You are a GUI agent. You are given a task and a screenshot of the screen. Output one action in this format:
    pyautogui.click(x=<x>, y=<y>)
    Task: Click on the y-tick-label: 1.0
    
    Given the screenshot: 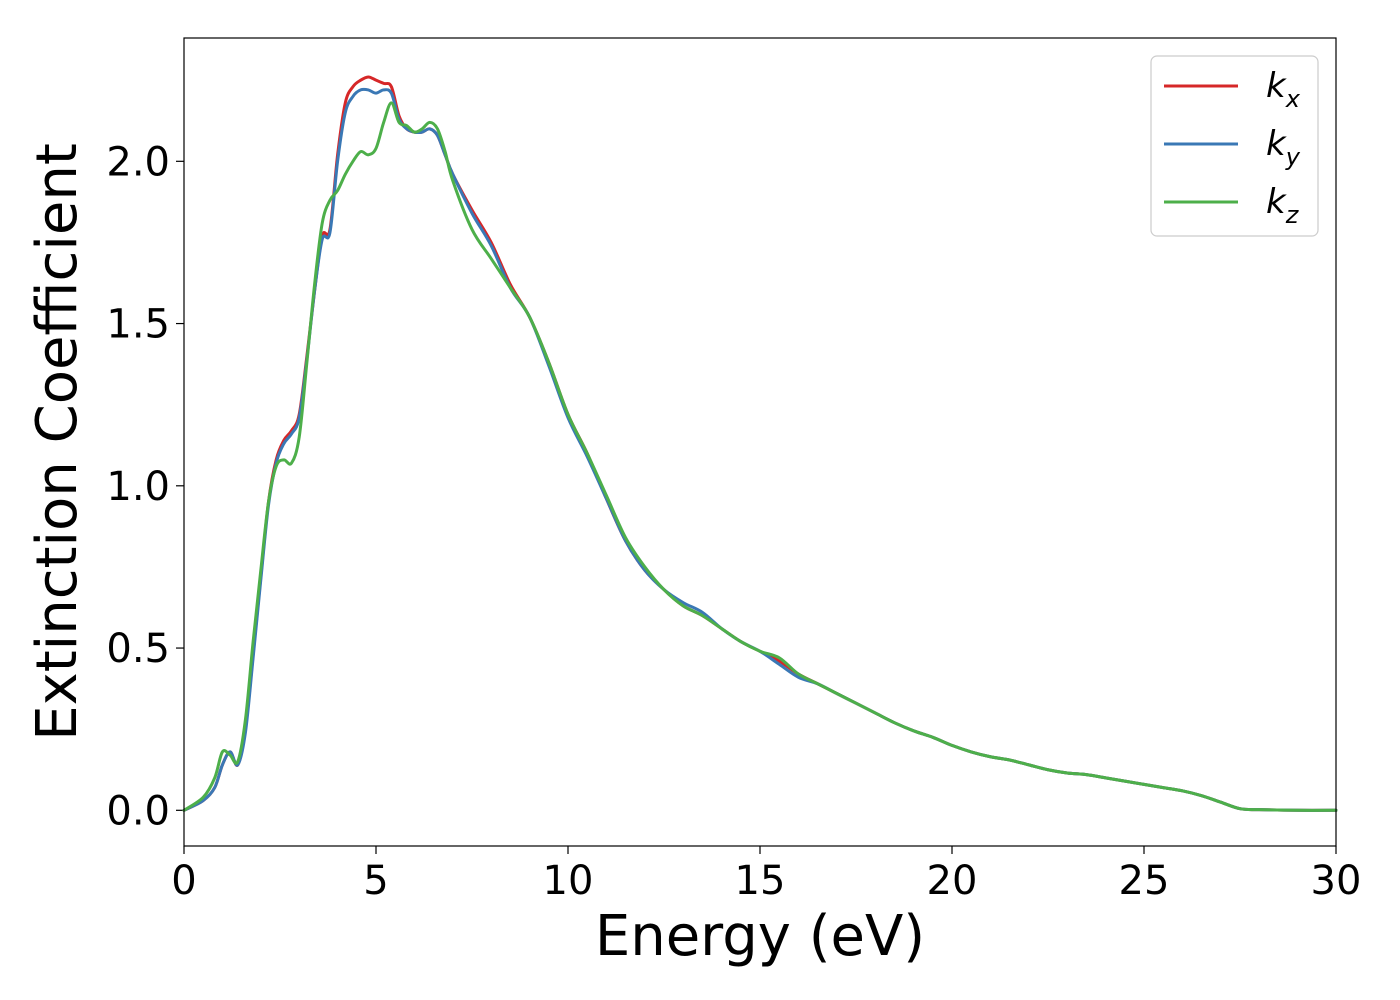 What is the action you would take?
    pyautogui.click(x=138, y=487)
    